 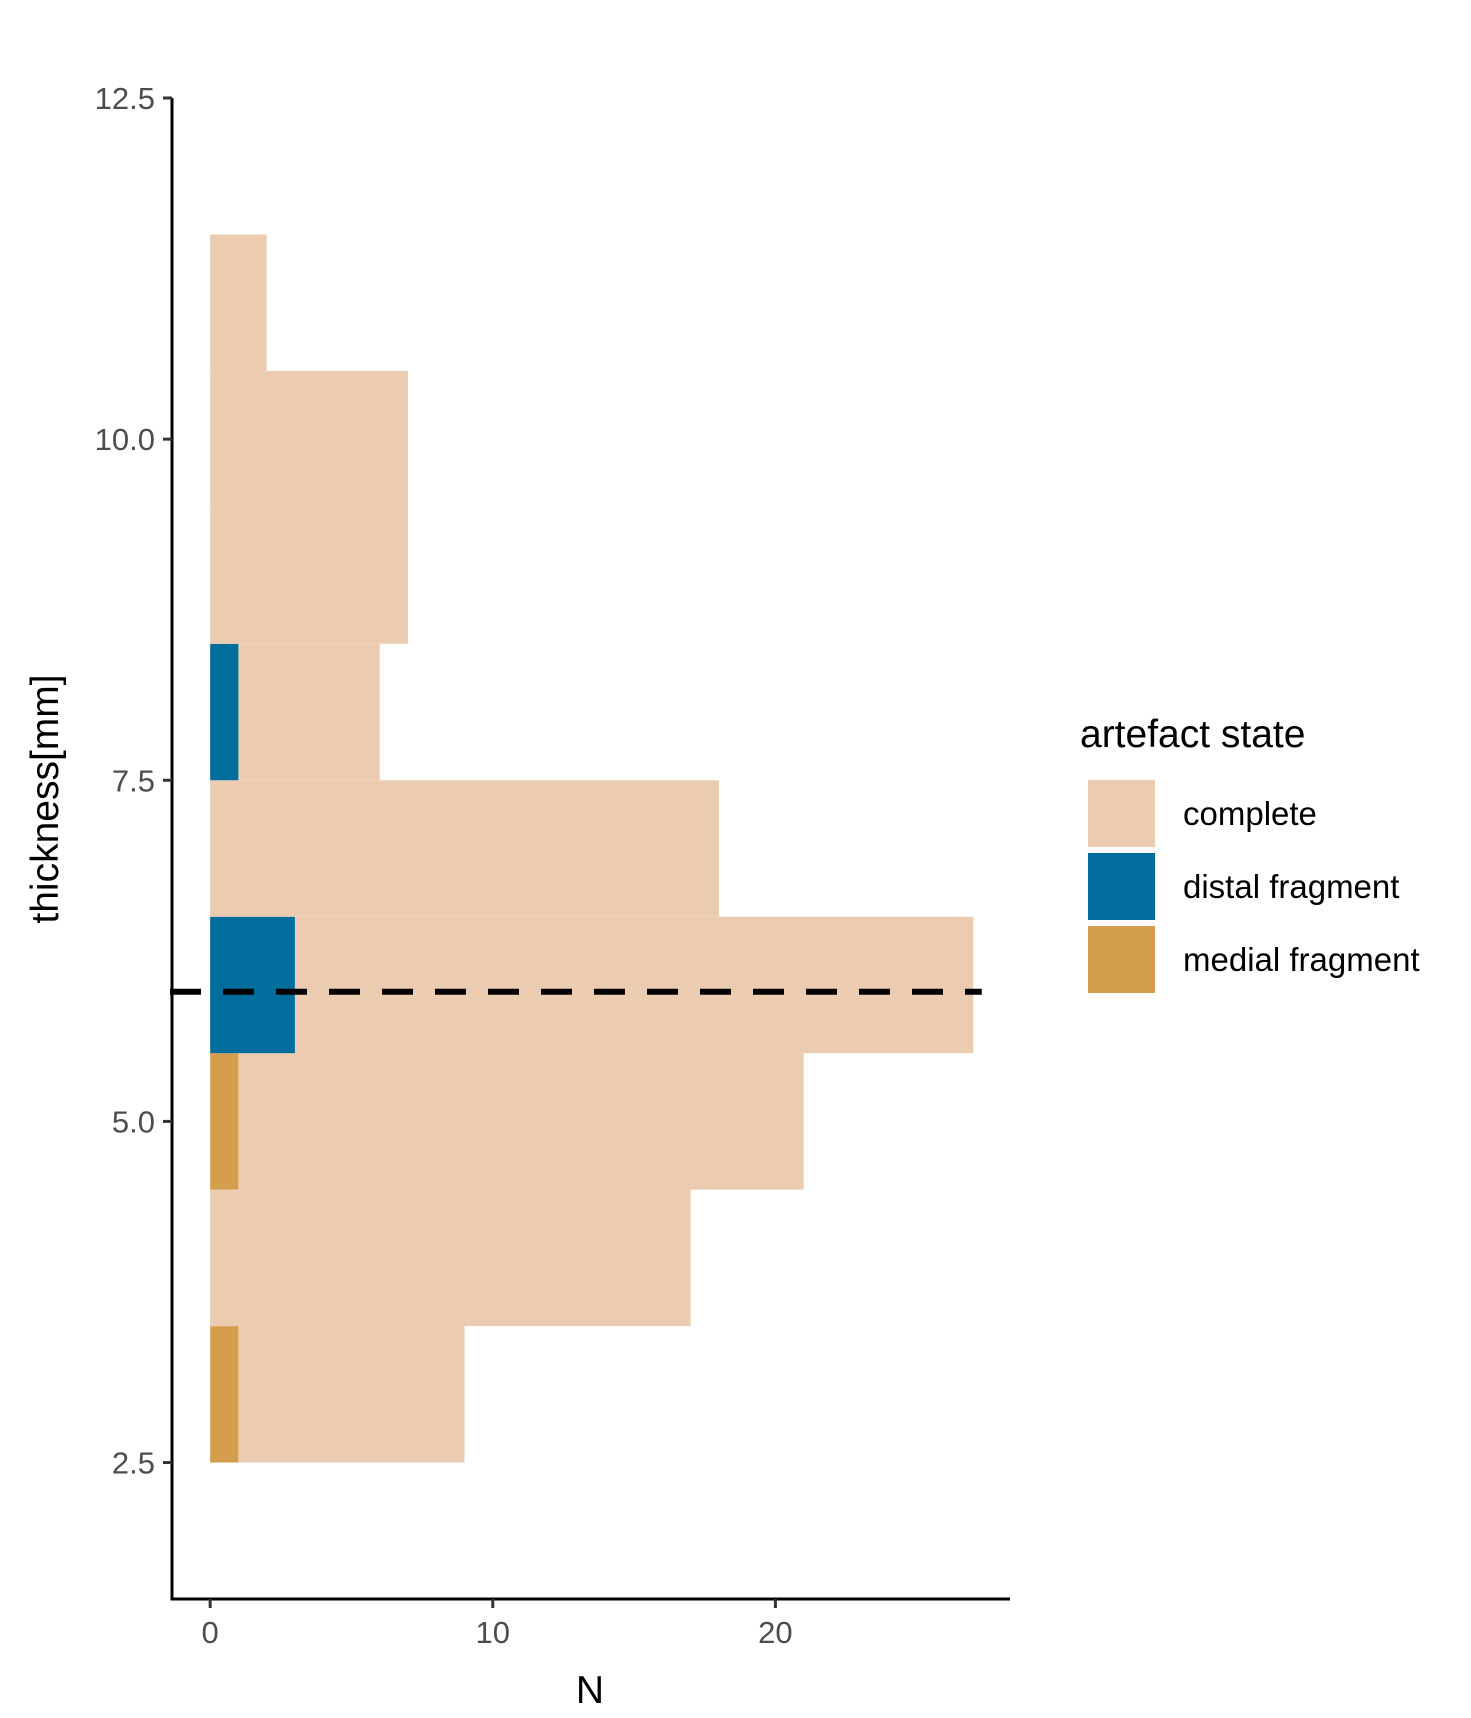 What do you see at coordinates (210, 1632) in the screenshot?
I see `x-tick-label-0: 0` at bounding box center [210, 1632].